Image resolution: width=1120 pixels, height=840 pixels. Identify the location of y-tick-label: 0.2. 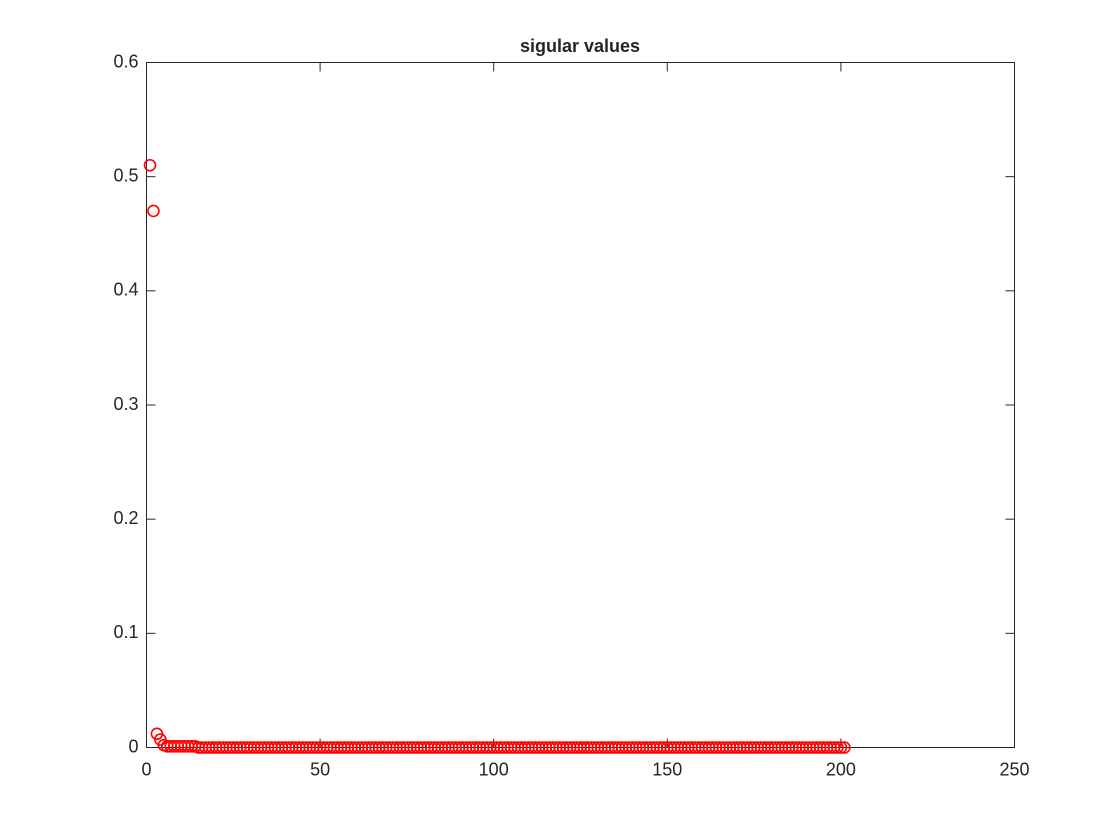
(125, 518).